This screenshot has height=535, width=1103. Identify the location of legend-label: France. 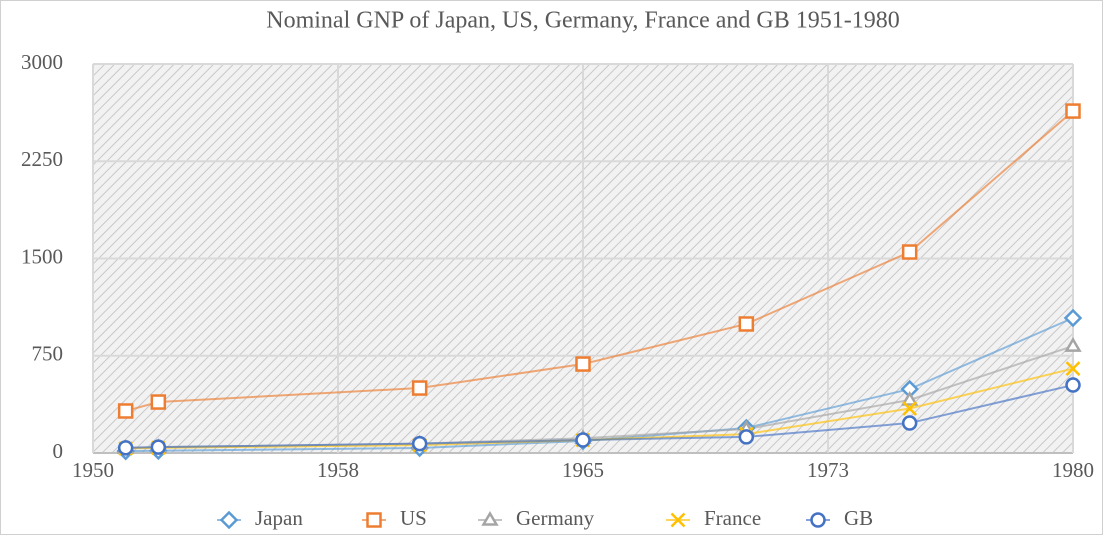
(732, 518).